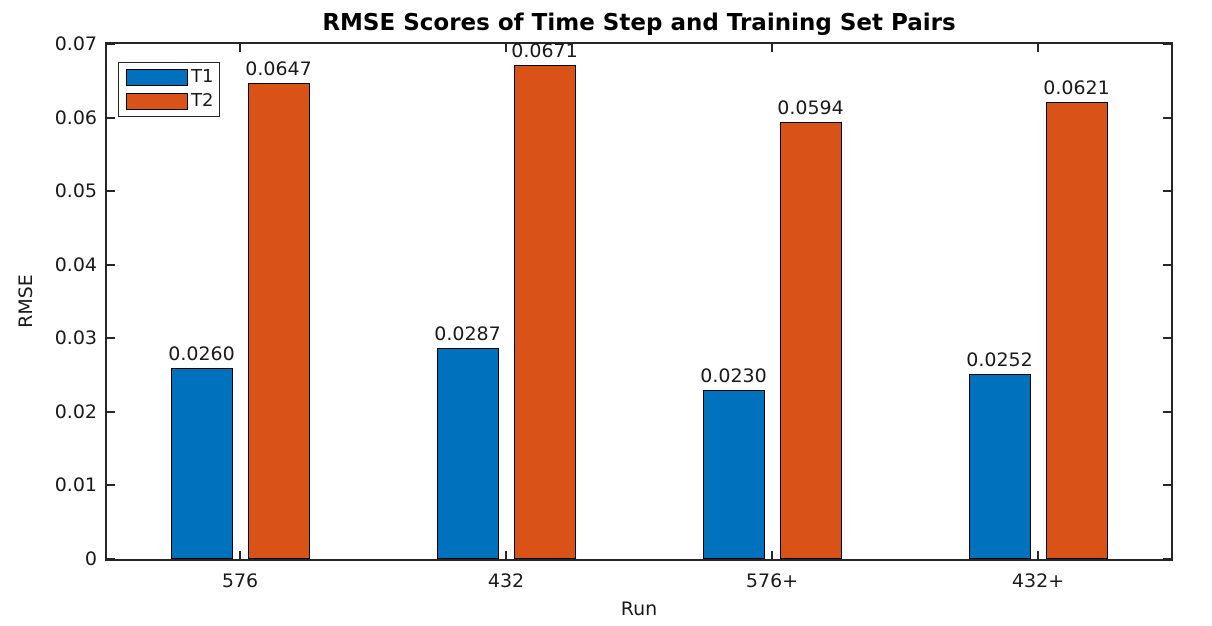  What do you see at coordinates (75, 191) in the screenshot?
I see `y-tick-label: 0.05` at bounding box center [75, 191].